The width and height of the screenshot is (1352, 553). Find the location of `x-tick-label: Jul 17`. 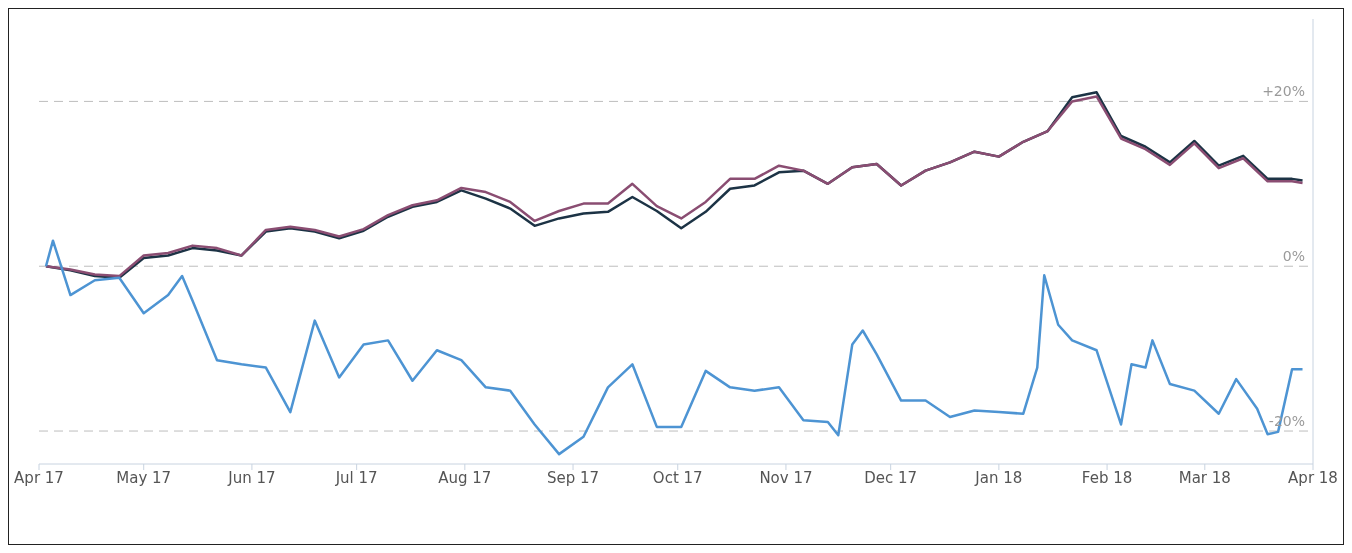

x-tick-label: Jul 17 is located at coordinates (356, 477).